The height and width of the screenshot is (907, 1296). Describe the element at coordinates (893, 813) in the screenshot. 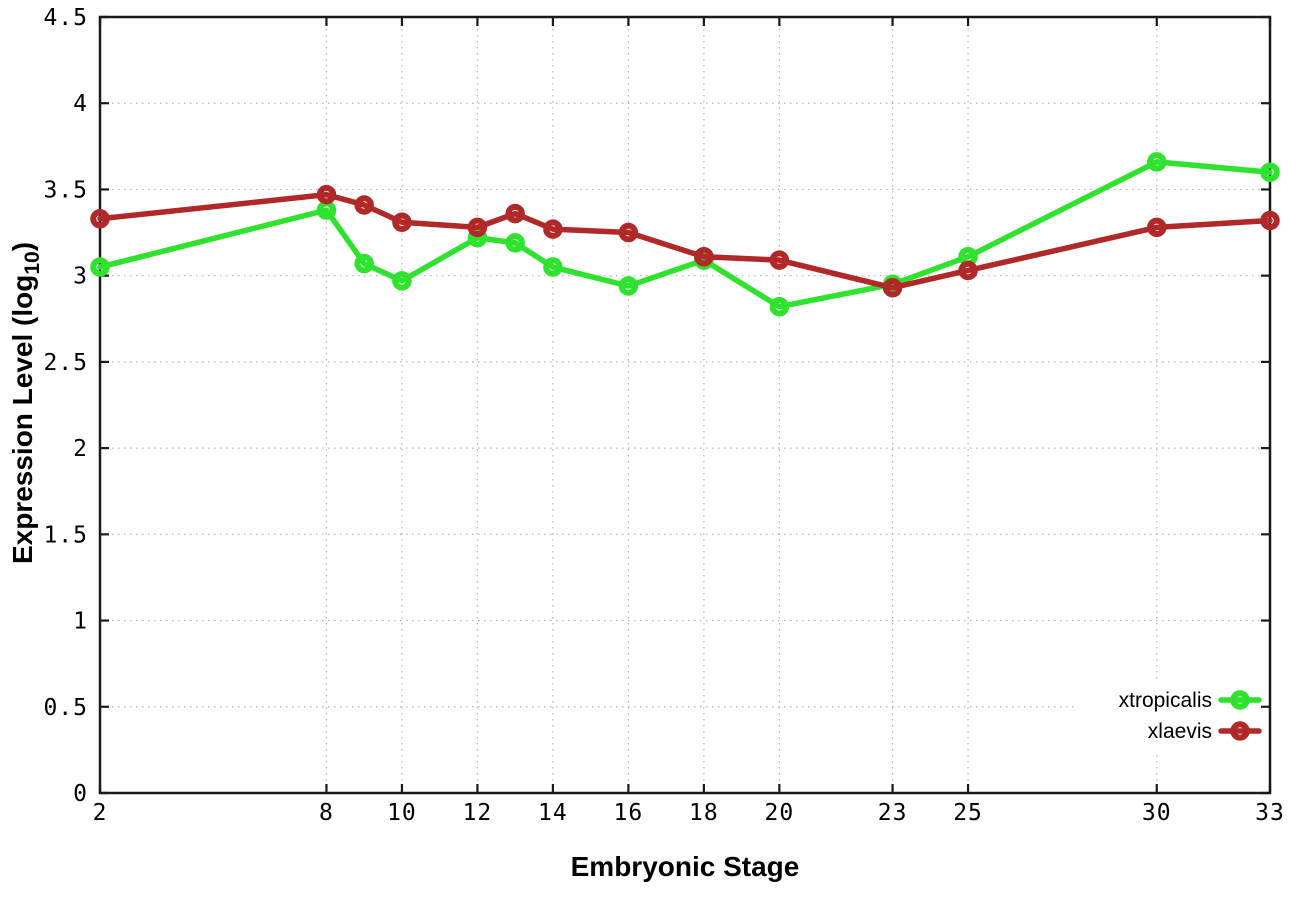

I see `x-tick-label: 23` at that location.